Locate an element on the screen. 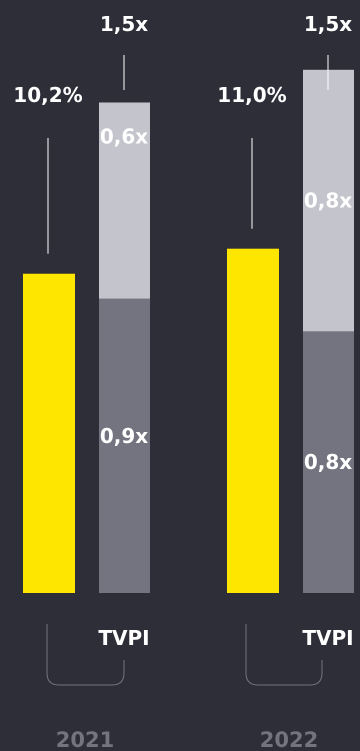 The height and width of the screenshot is (751, 360). tvpi-upper-label-2022: 0,8x is located at coordinates (328, 201).